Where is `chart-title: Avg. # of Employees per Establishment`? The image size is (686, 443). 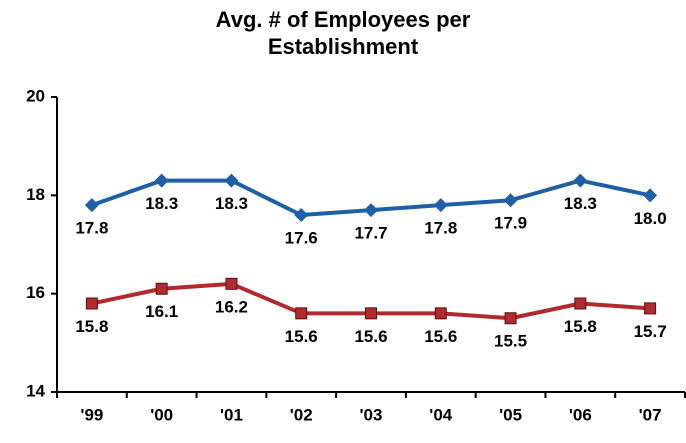 chart-title: Avg. # of Employees per Establishment is located at coordinates (343, 33).